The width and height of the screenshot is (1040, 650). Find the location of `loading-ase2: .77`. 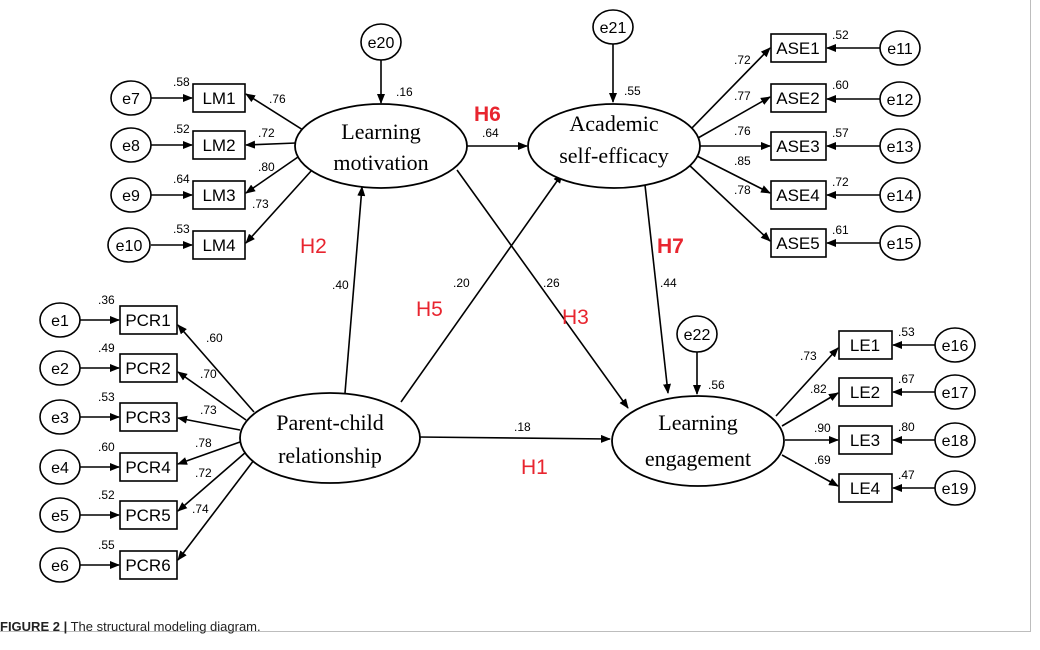

loading-ase2: .77 is located at coordinates (742, 96).